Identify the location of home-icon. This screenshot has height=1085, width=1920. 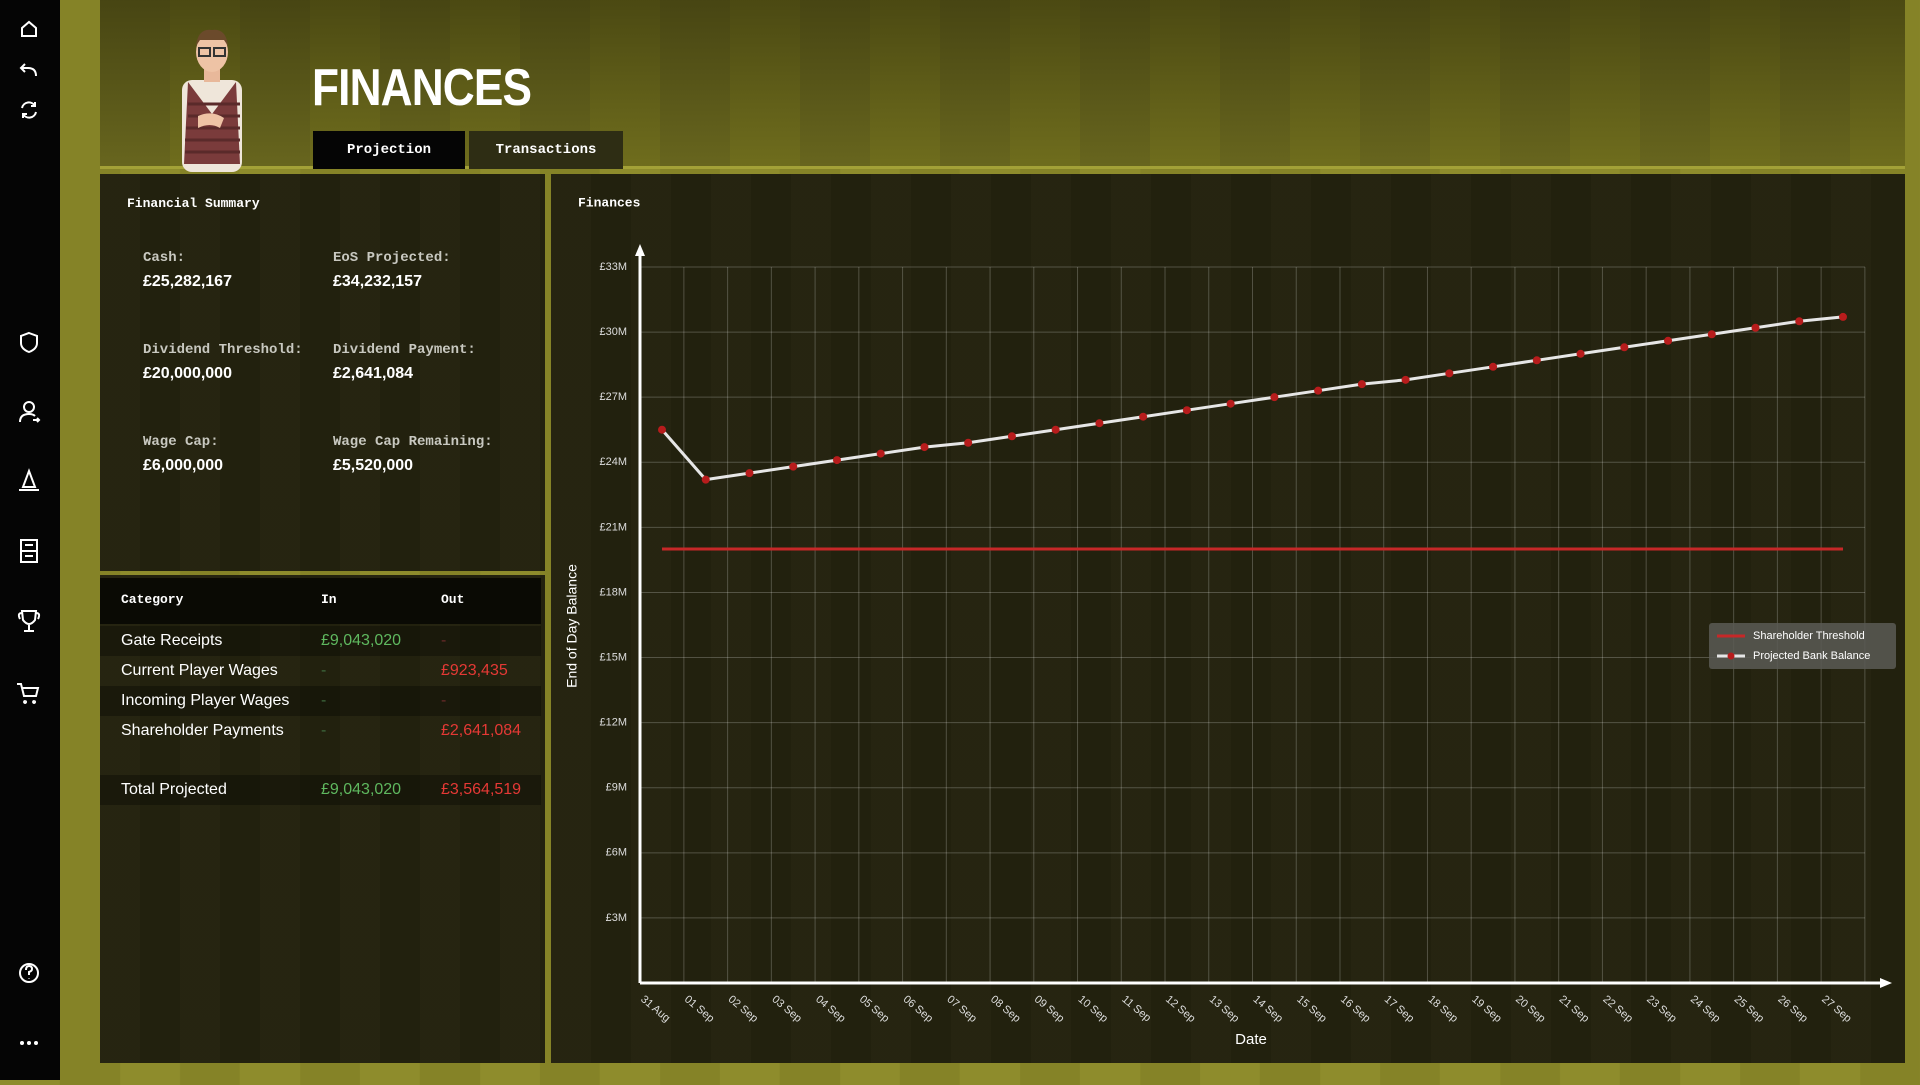
(29, 28).